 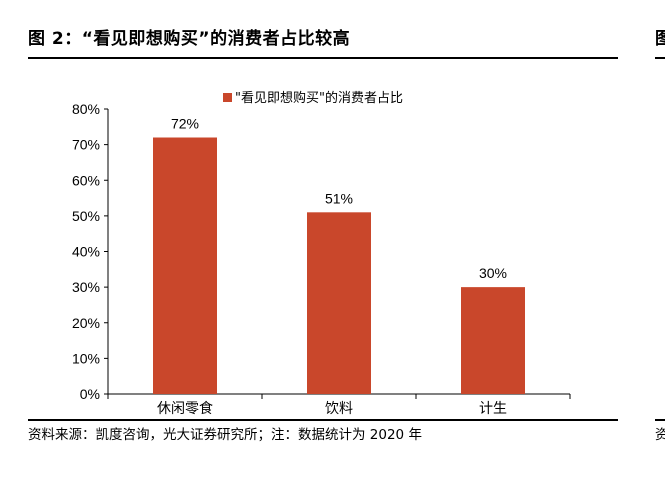 I want to click on figure-title: 图 2：“看见即想购买”的消费者占比较高, so click(x=189, y=39).